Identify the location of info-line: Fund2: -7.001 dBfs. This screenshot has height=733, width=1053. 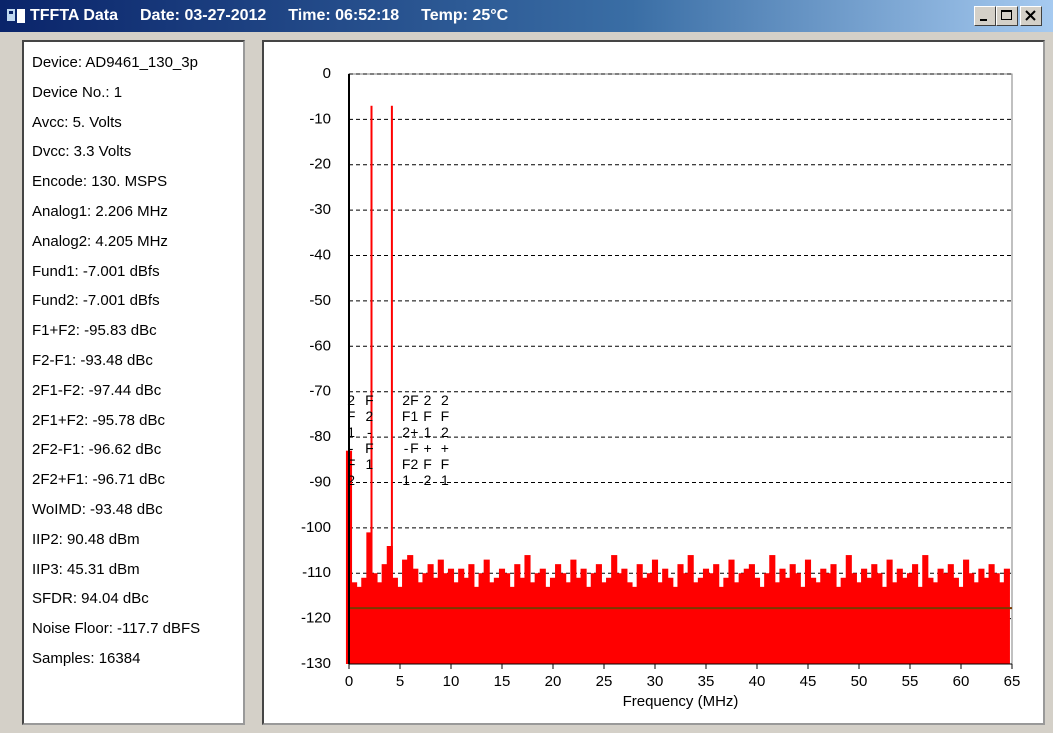
(96, 301).